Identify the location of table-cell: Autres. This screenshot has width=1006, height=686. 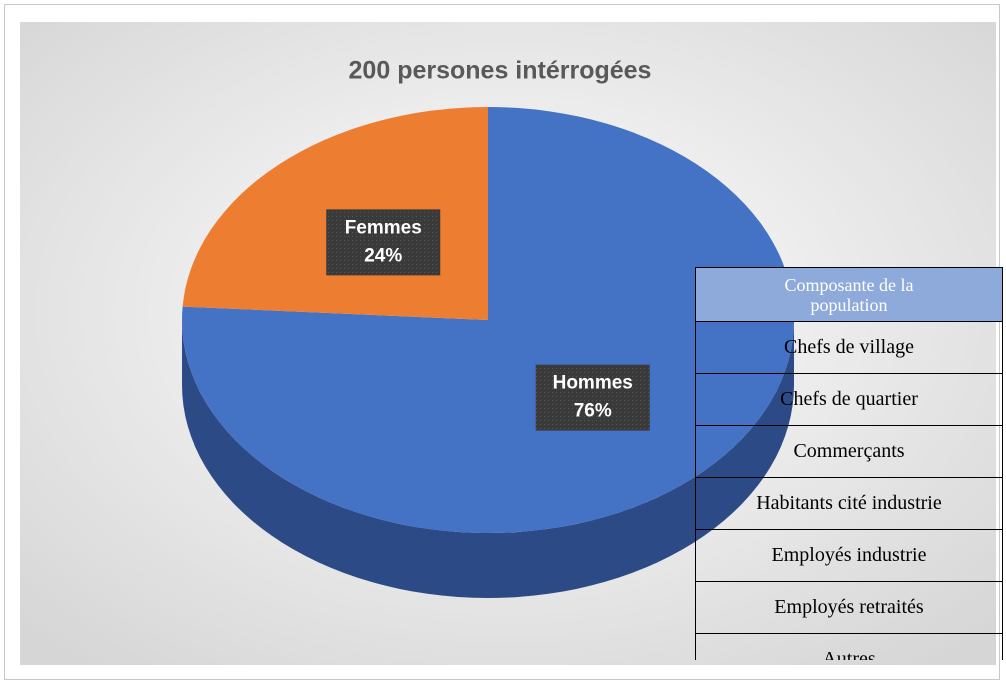
(849, 647).